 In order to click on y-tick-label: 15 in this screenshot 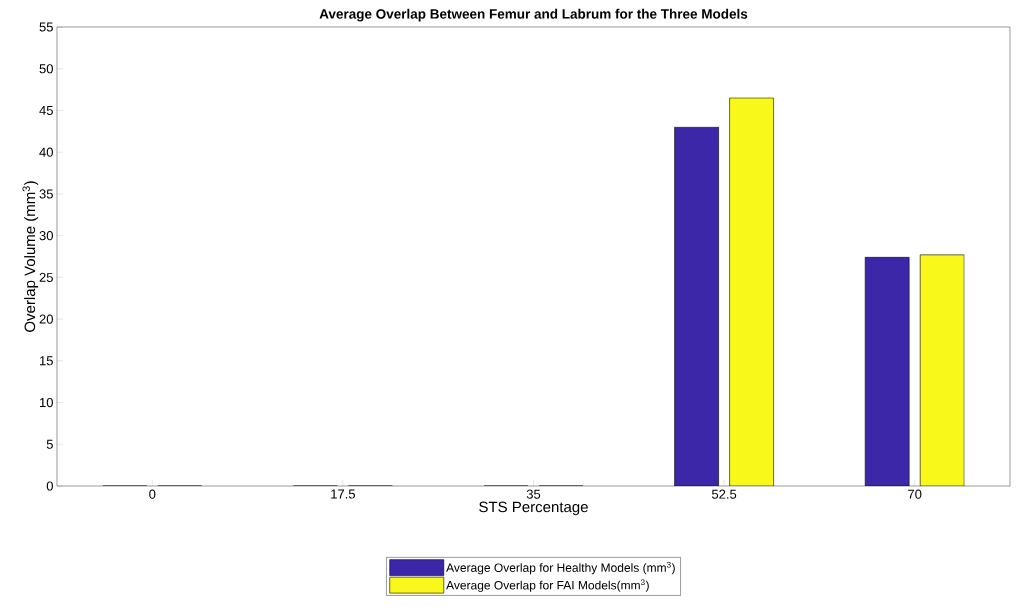, I will do `click(46, 361)`.